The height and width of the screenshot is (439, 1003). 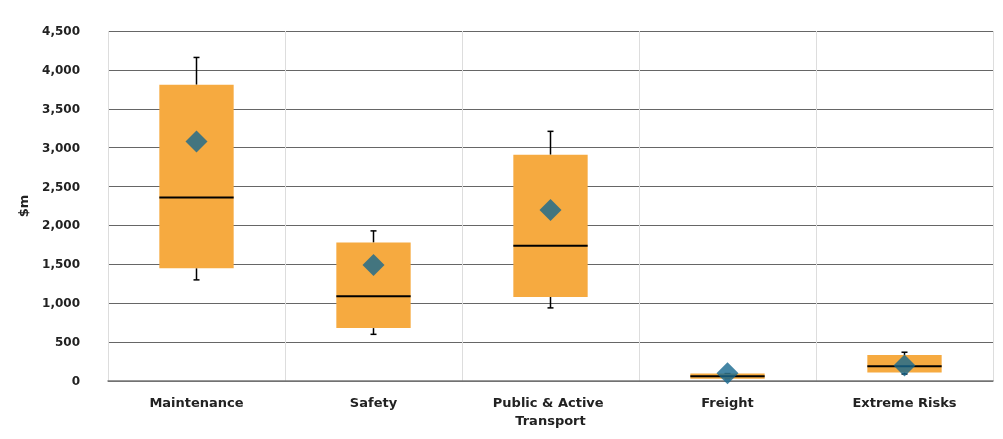 What do you see at coordinates (61, 108) in the screenshot?
I see `y-tick-label: 3,500` at bounding box center [61, 108].